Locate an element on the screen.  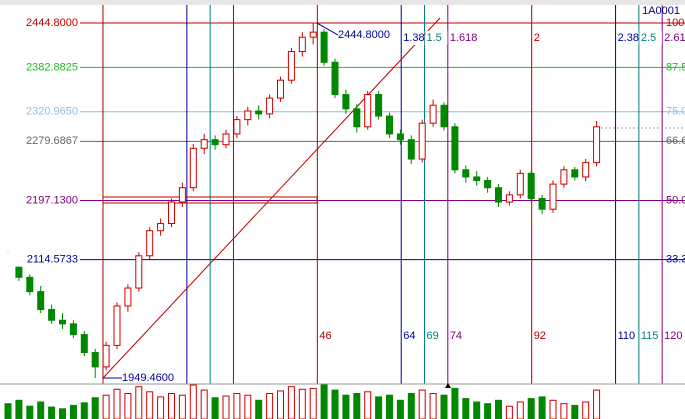
level-label: 2197.1300 is located at coordinates (52, 200).